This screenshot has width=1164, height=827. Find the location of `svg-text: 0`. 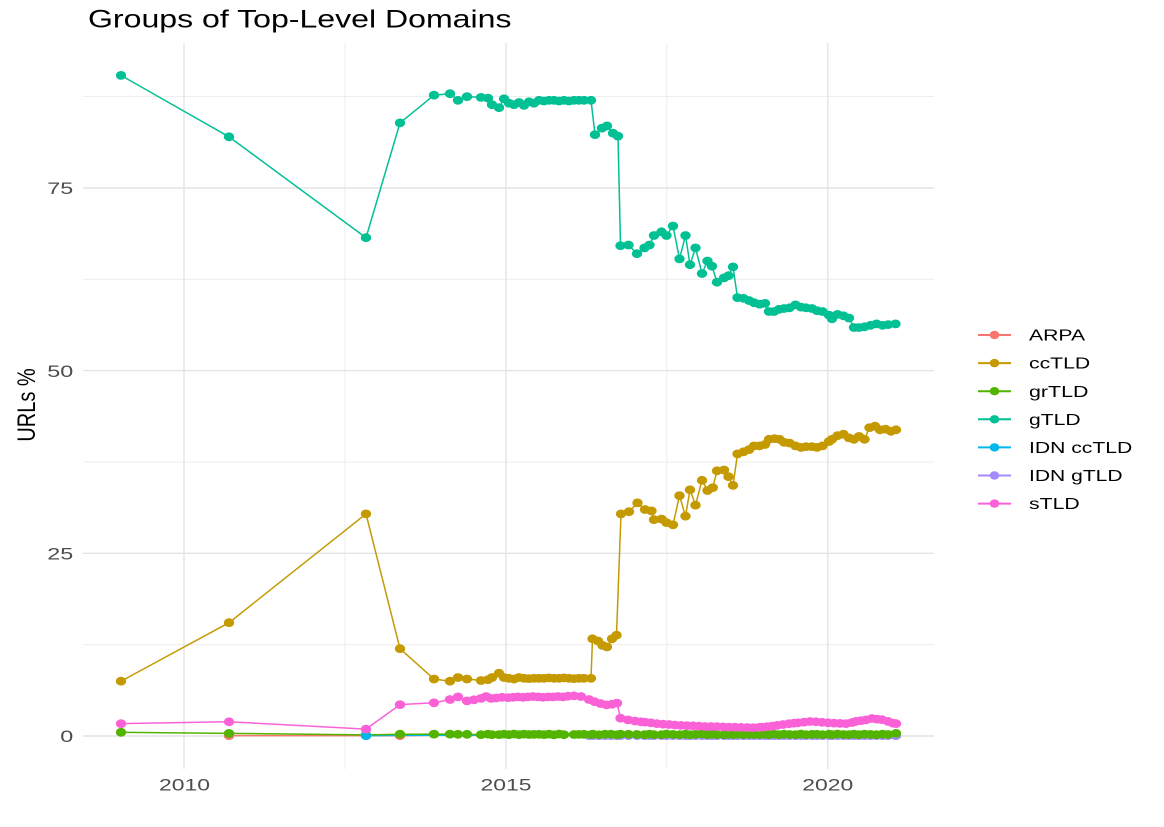

svg-text: 0 is located at coordinates (66, 736).